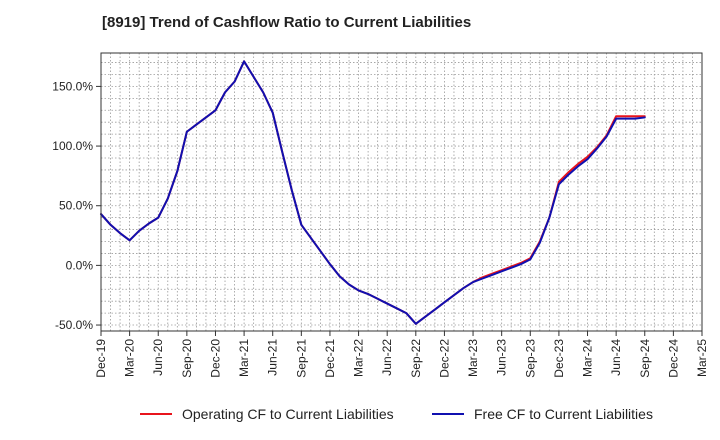 The image size is (720, 440). What do you see at coordinates (273, 357) in the screenshot?
I see `x-tick-label: Jun-21` at bounding box center [273, 357].